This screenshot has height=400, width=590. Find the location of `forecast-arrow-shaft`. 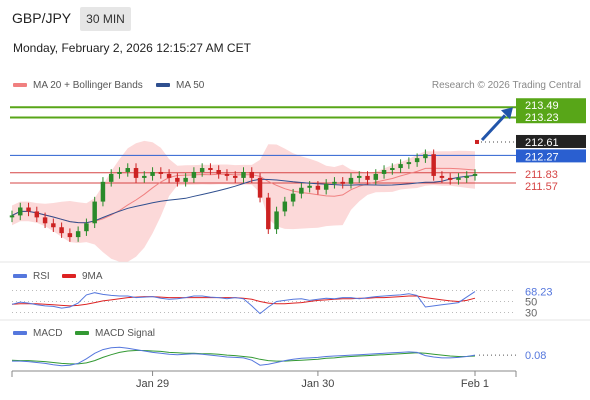

forecast-arrow-shaft is located at coordinates (493, 127).